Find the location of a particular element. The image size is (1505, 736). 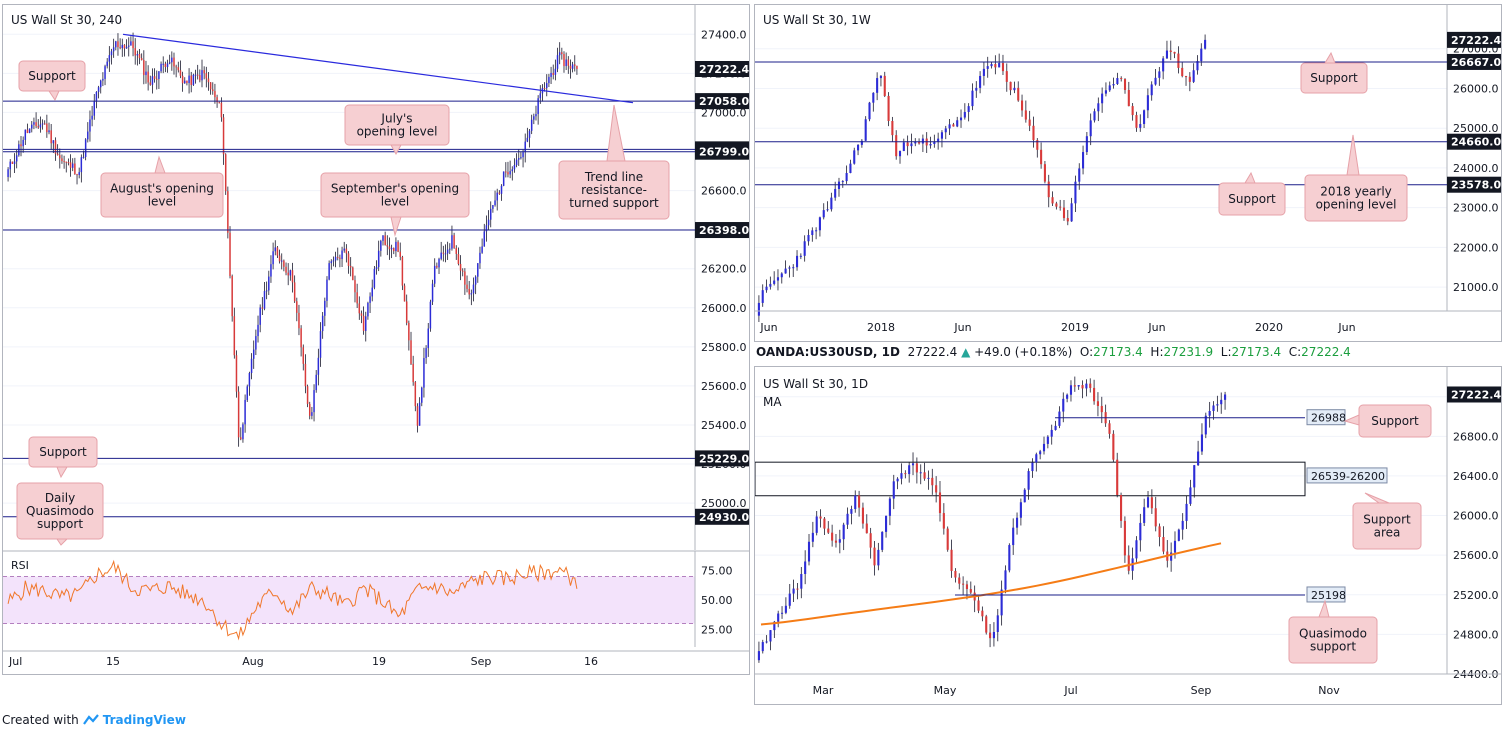

h4-tick-label: 25800.0 is located at coordinates (724, 347).